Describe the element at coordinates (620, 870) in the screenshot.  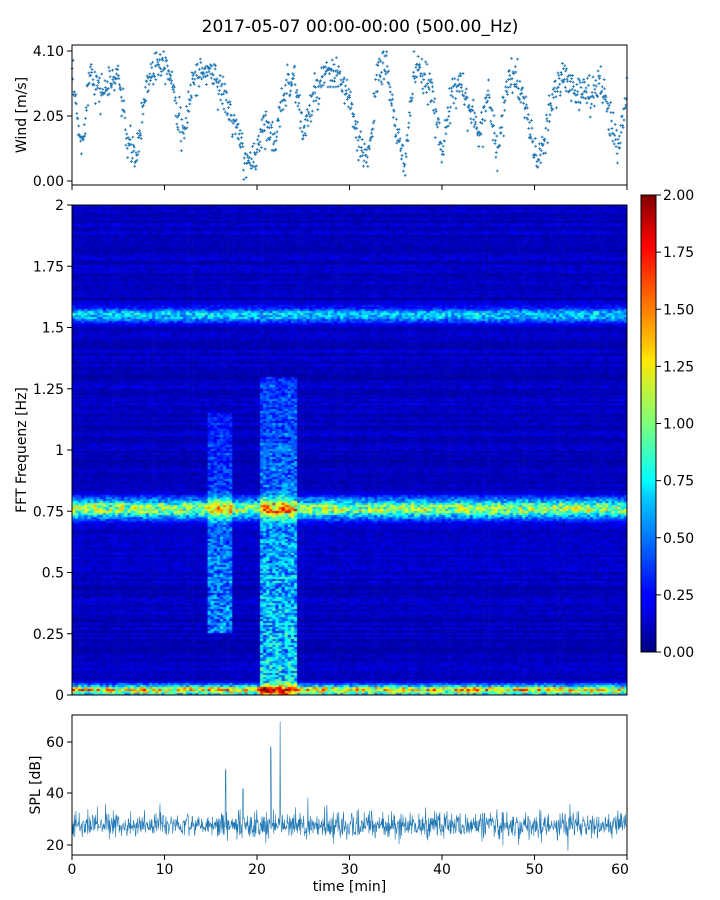
I see `spl-xtick-label: 60` at that location.